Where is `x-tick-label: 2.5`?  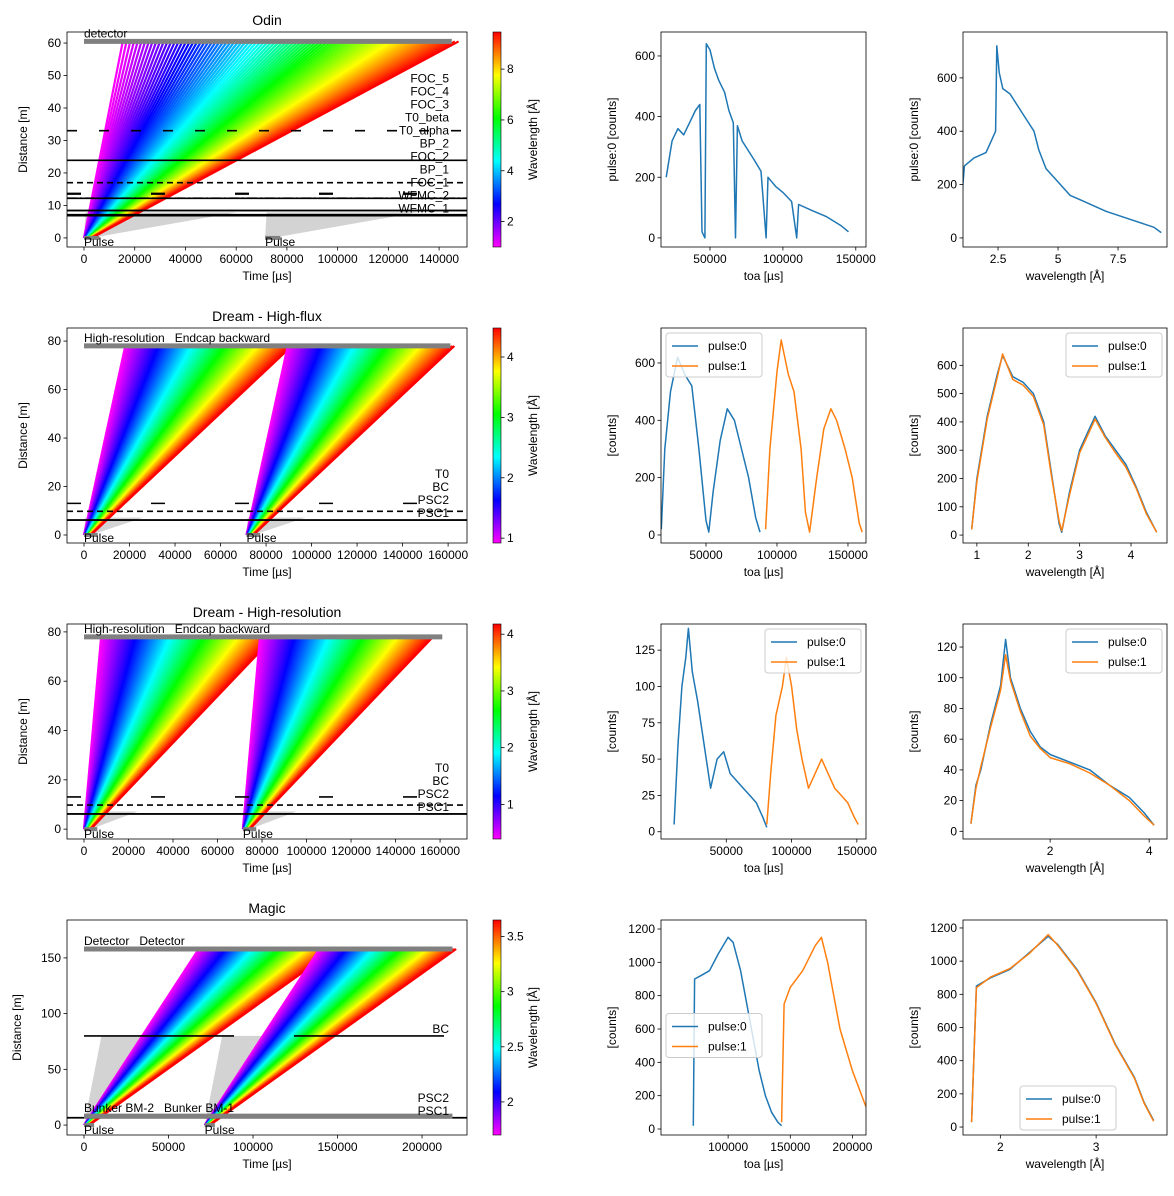
x-tick-label: 2.5 is located at coordinates (998, 259).